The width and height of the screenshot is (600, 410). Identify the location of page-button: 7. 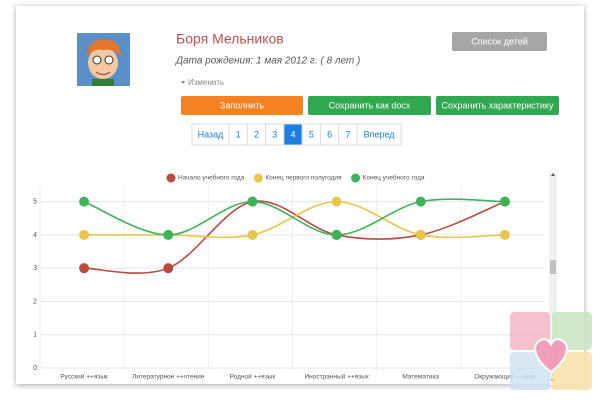
(348, 134).